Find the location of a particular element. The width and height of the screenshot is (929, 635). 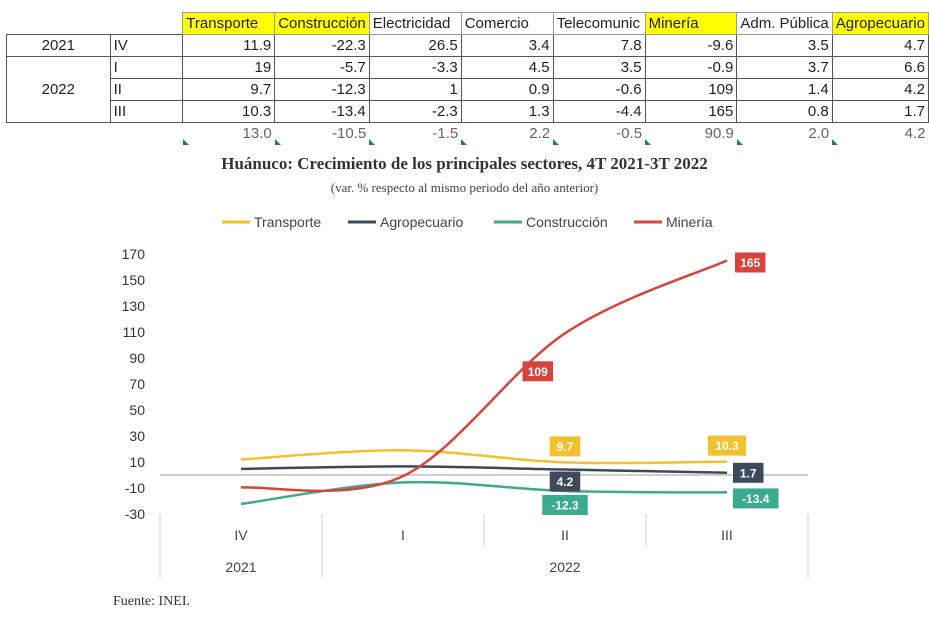

value-cell: -22.3 is located at coordinates (322, 45).